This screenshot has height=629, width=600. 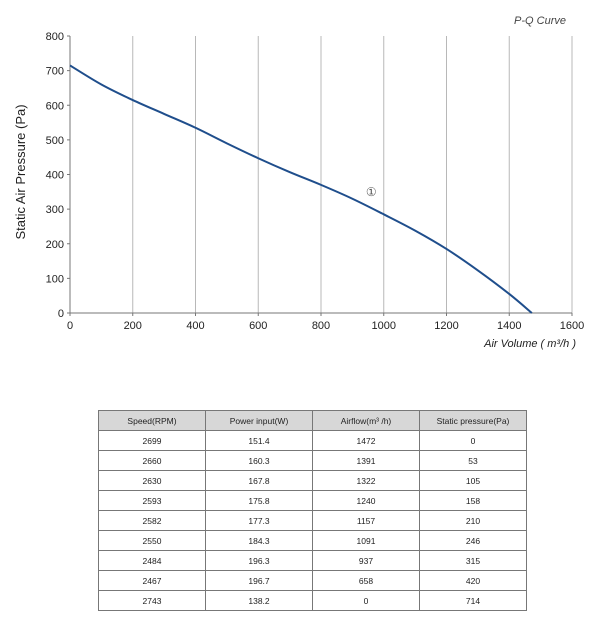 What do you see at coordinates (152, 460) in the screenshot?
I see `table-cell: 2660` at bounding box center [152, 460].